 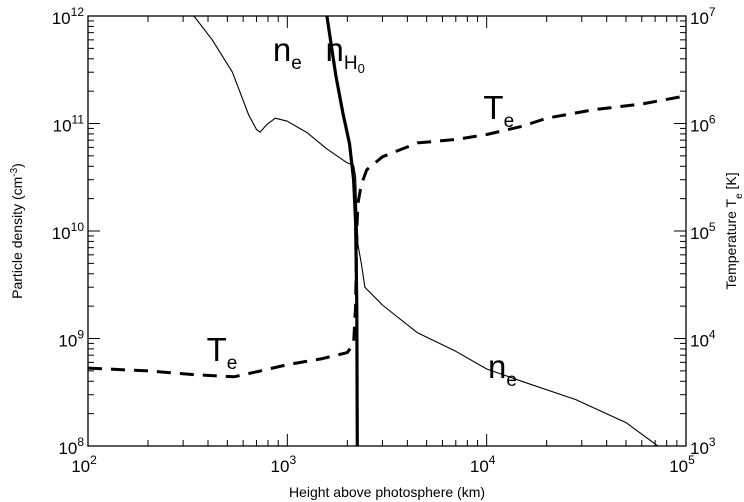 What do you see at coordinates (703, 231) in the screenshot?
I see `y-right-tick-label: 10⁵` at bounding box center [703, 231].